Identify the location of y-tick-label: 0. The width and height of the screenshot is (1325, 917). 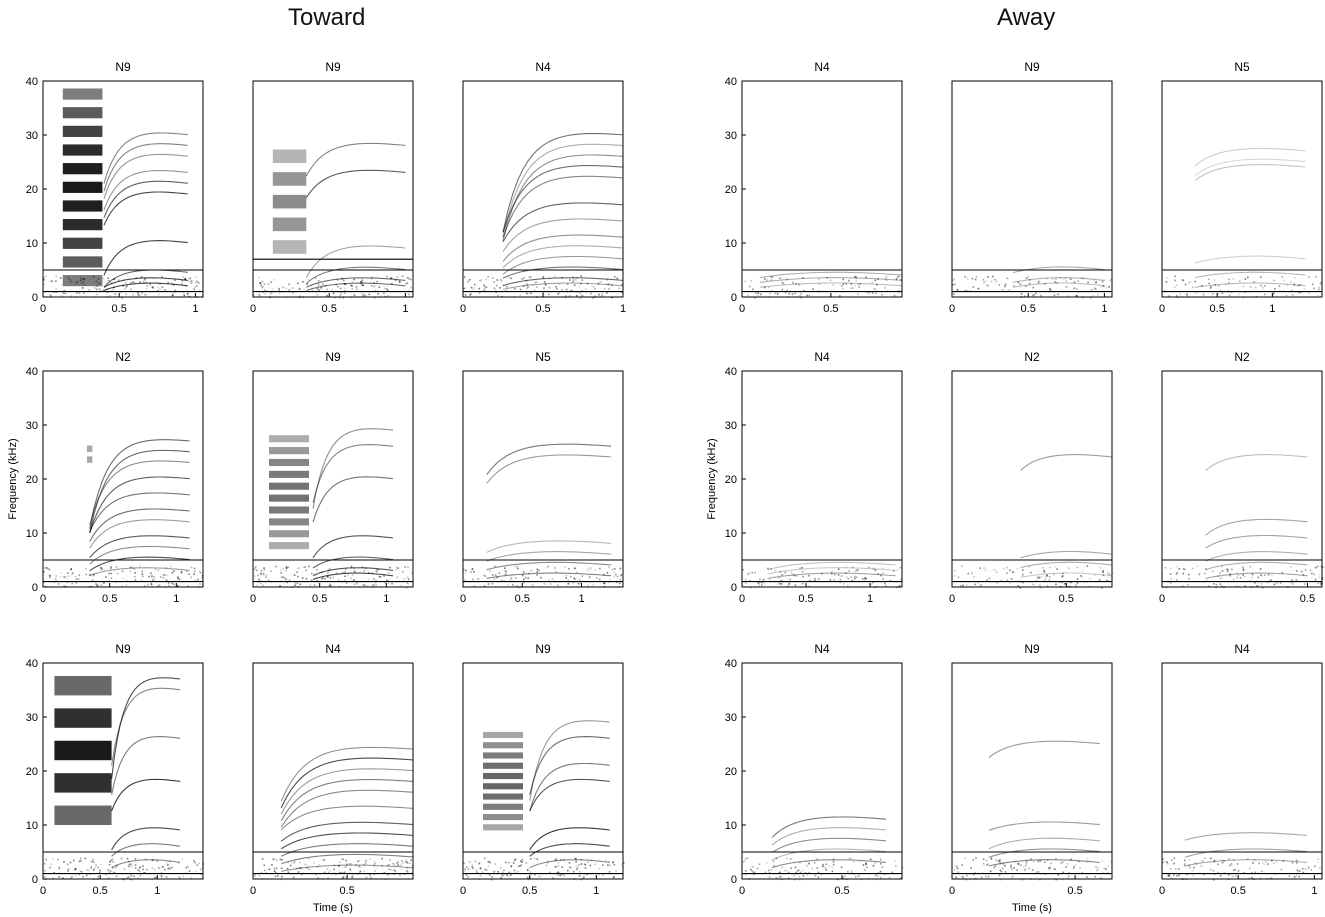
(734, 880).